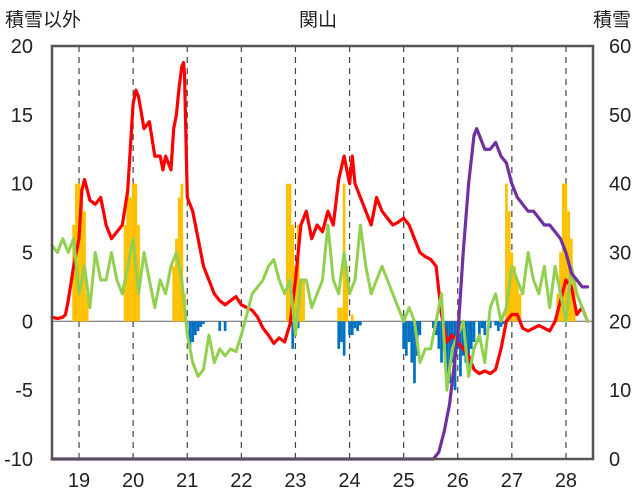 The image size is (636, 501). Describe the element at coordinates (133, 481) in the screenshot. I see `x-tick: 20` at that location.